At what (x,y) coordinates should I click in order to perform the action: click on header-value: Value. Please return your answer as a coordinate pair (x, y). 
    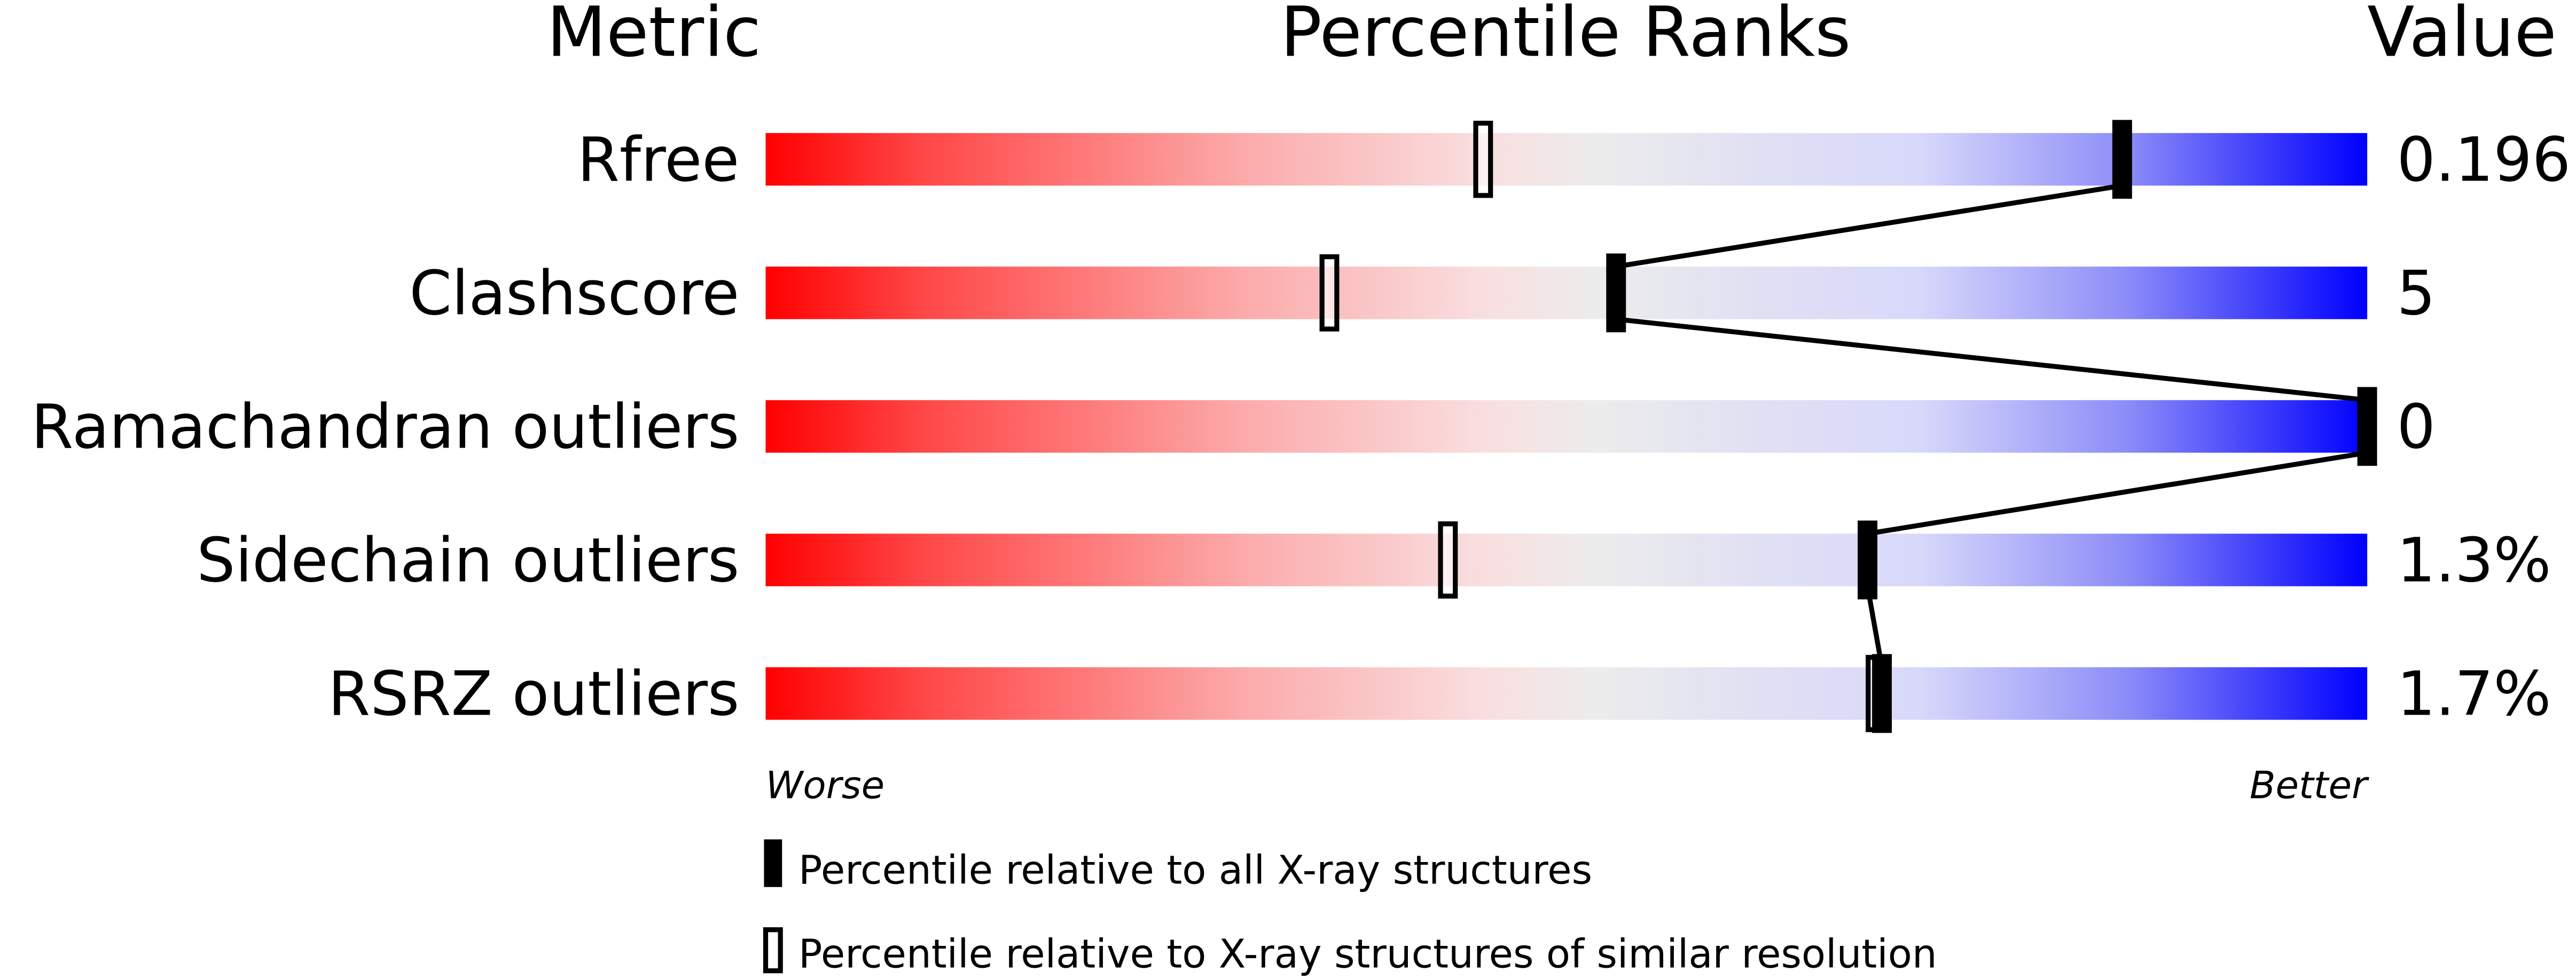
    Looking at the image, I should click on (2462, 36).